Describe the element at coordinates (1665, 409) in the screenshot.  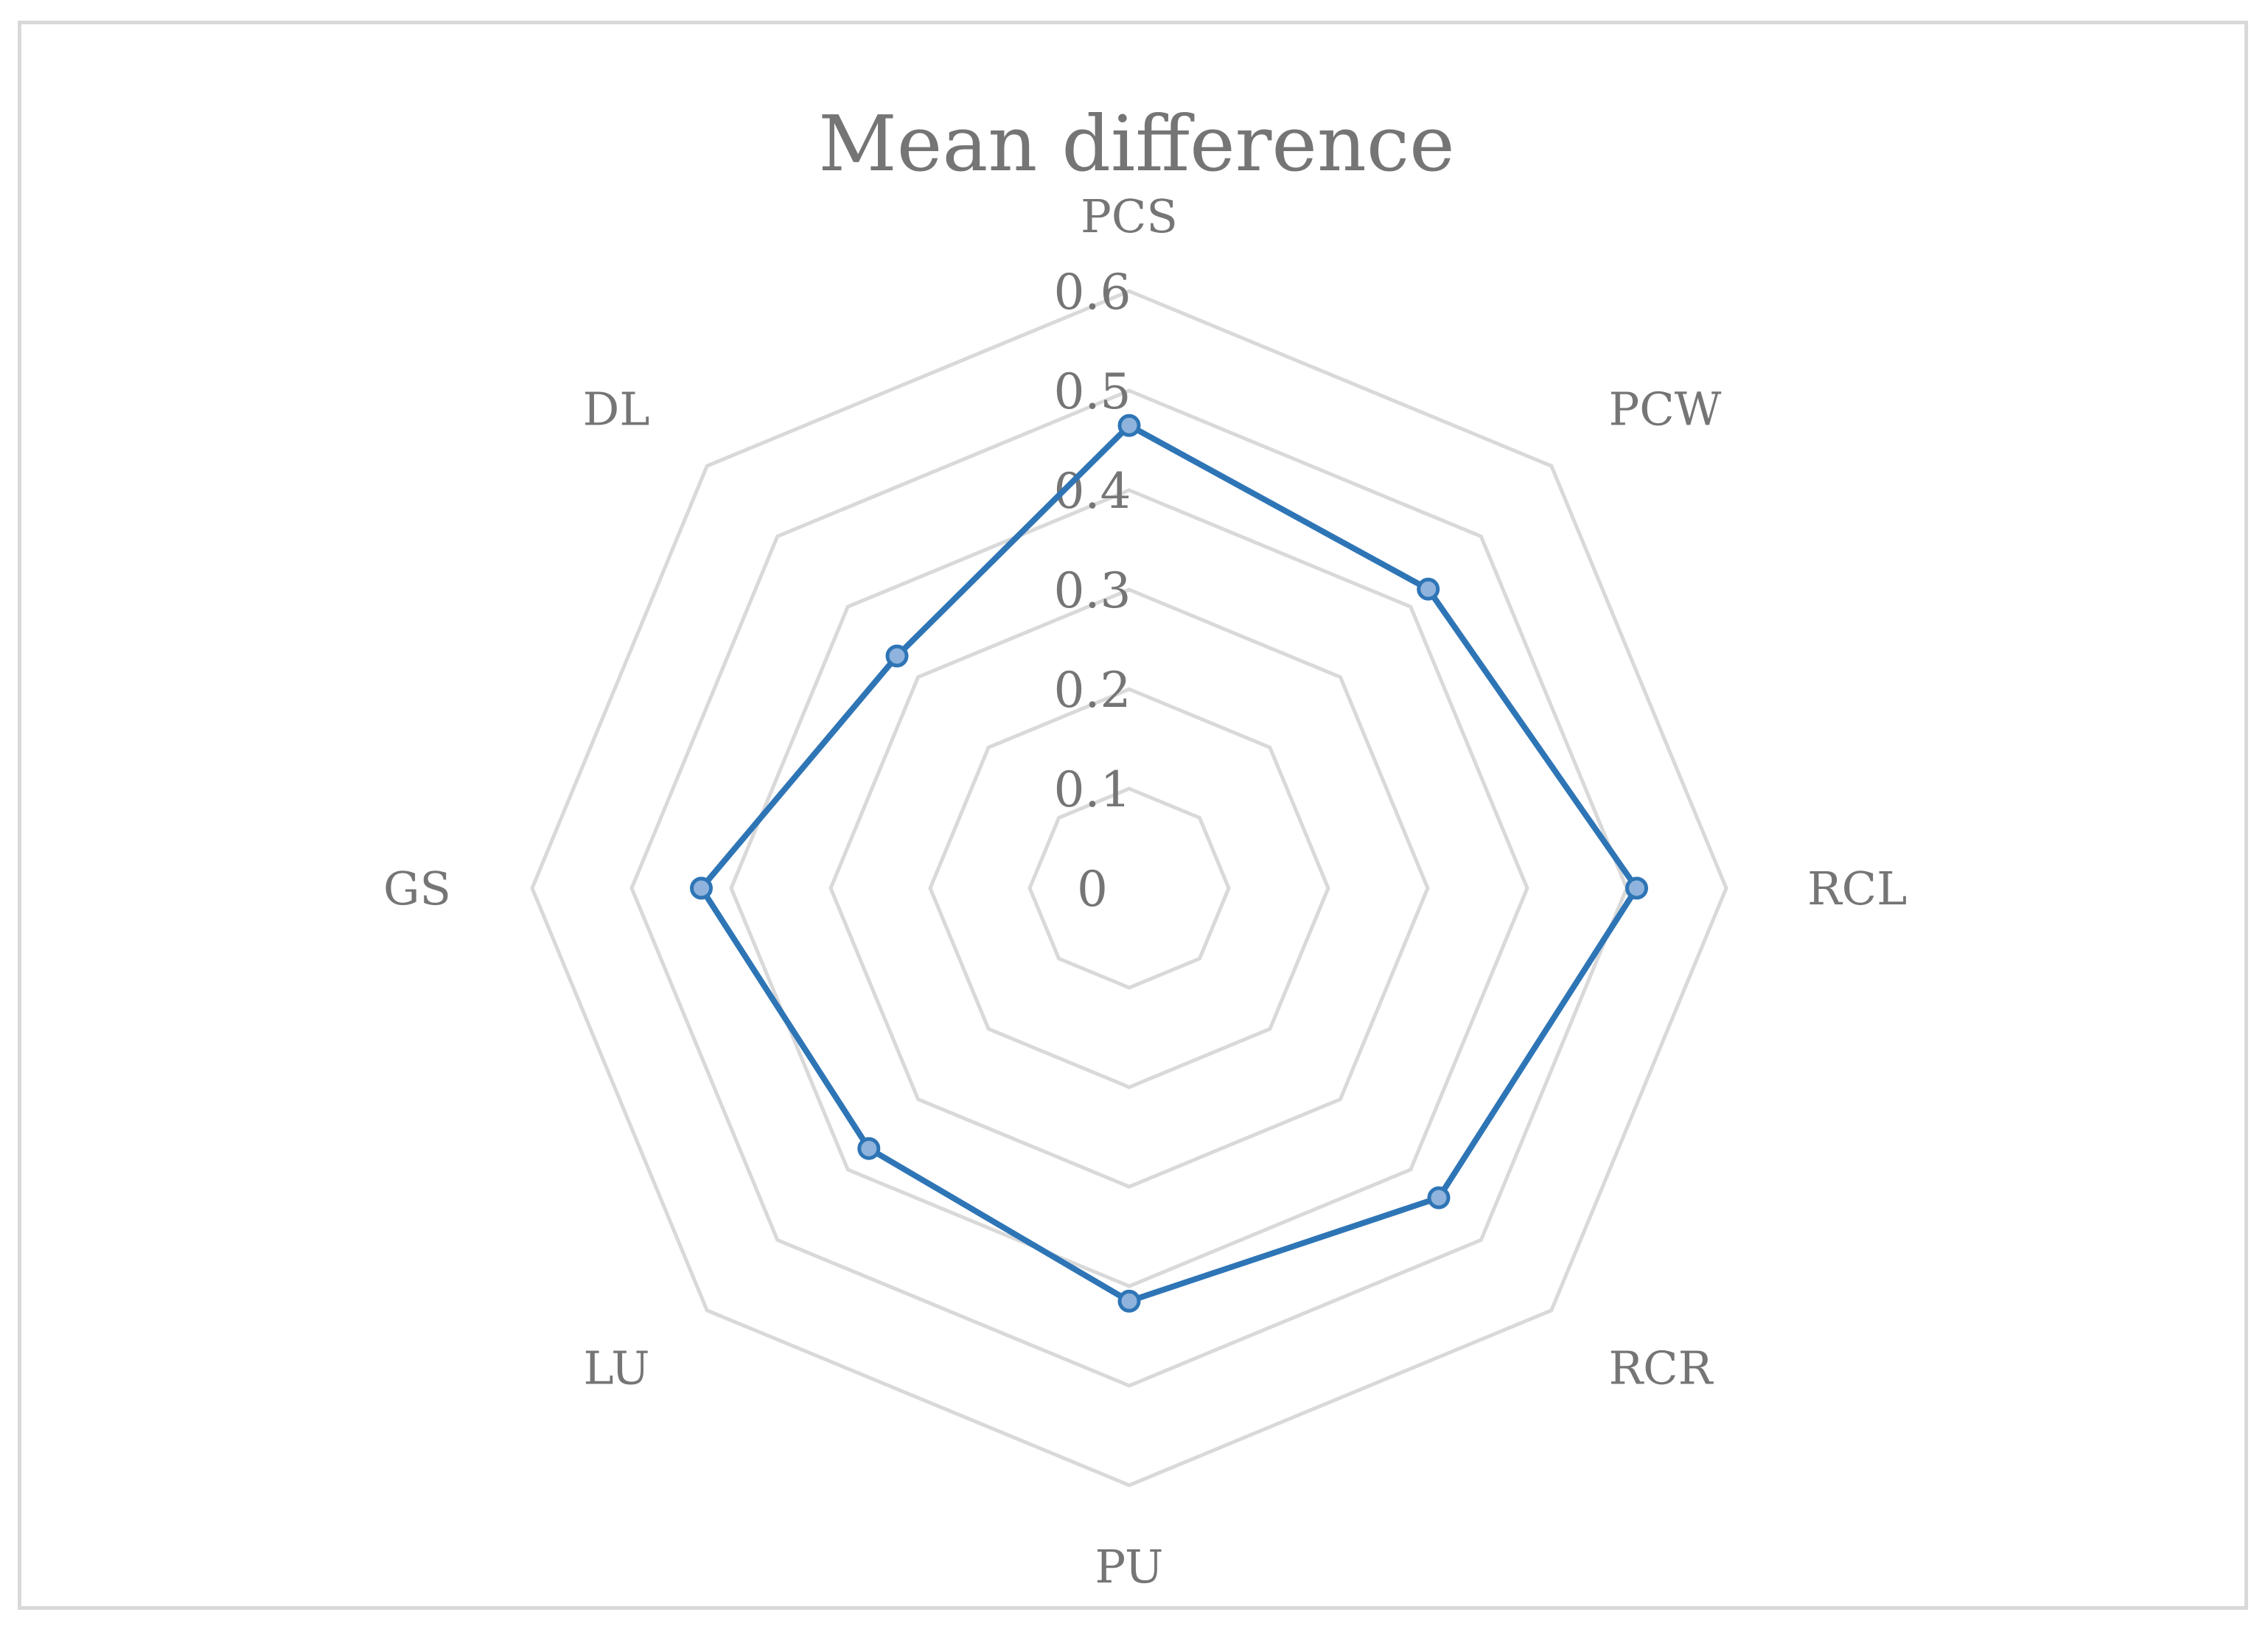
I see `axis-label-pcw: PCW` at that location.